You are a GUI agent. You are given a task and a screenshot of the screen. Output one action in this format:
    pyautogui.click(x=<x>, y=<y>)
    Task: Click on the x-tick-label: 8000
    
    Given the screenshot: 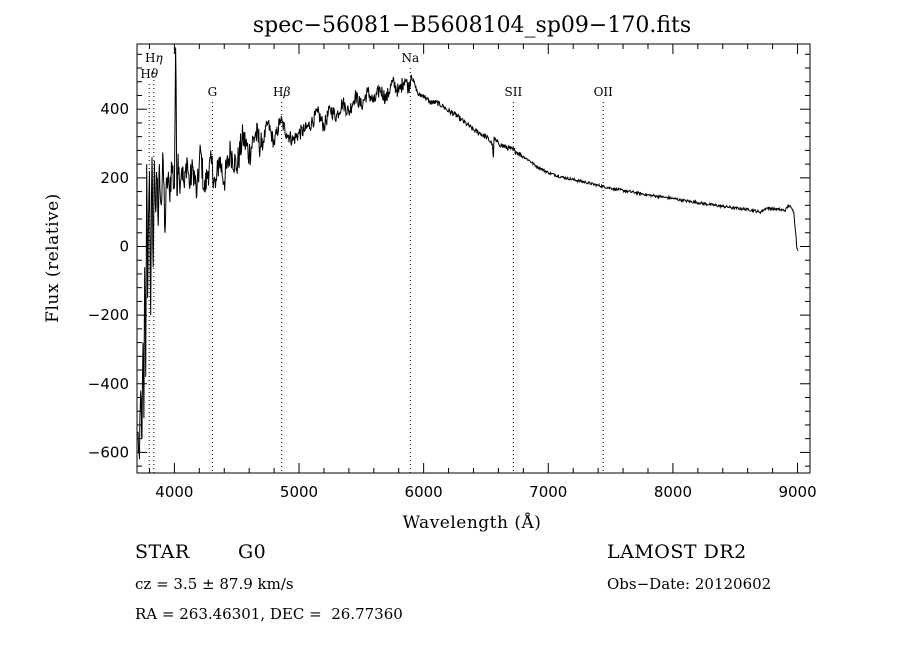 What is the action you would take?
    pyautogui.click(x=673, y=492)
    